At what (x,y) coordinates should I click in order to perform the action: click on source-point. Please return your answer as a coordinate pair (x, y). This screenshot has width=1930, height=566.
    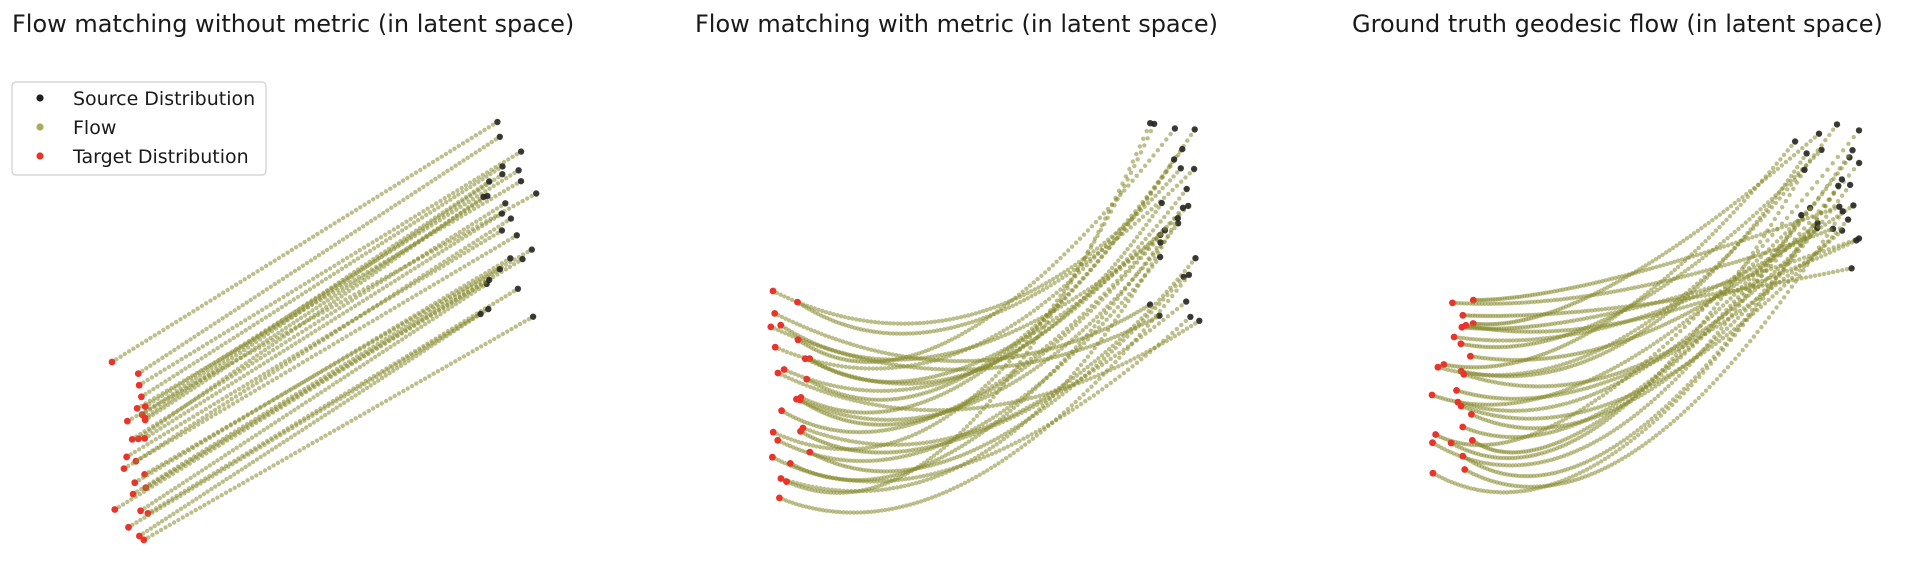
    Looking at the image, I should click on (502, 230).